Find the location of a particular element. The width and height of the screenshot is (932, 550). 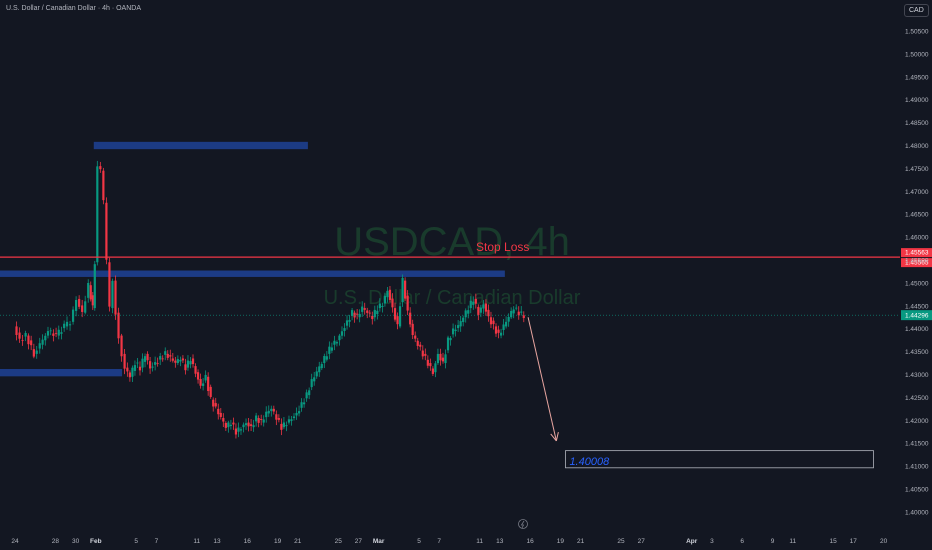

x-tick-label: 11 is located at coordinates (792, 541).